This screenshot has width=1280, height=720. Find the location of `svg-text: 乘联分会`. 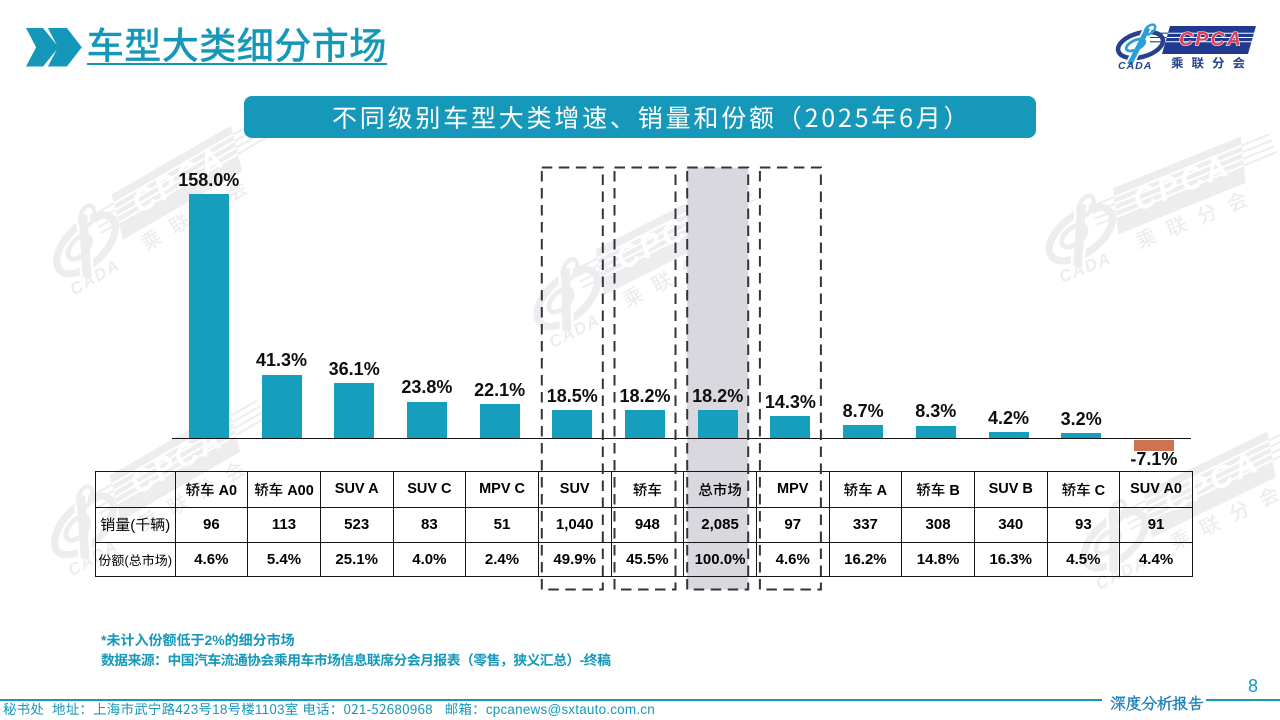

svg-text: 乘联分会 is located at coordinates (1212, 62).